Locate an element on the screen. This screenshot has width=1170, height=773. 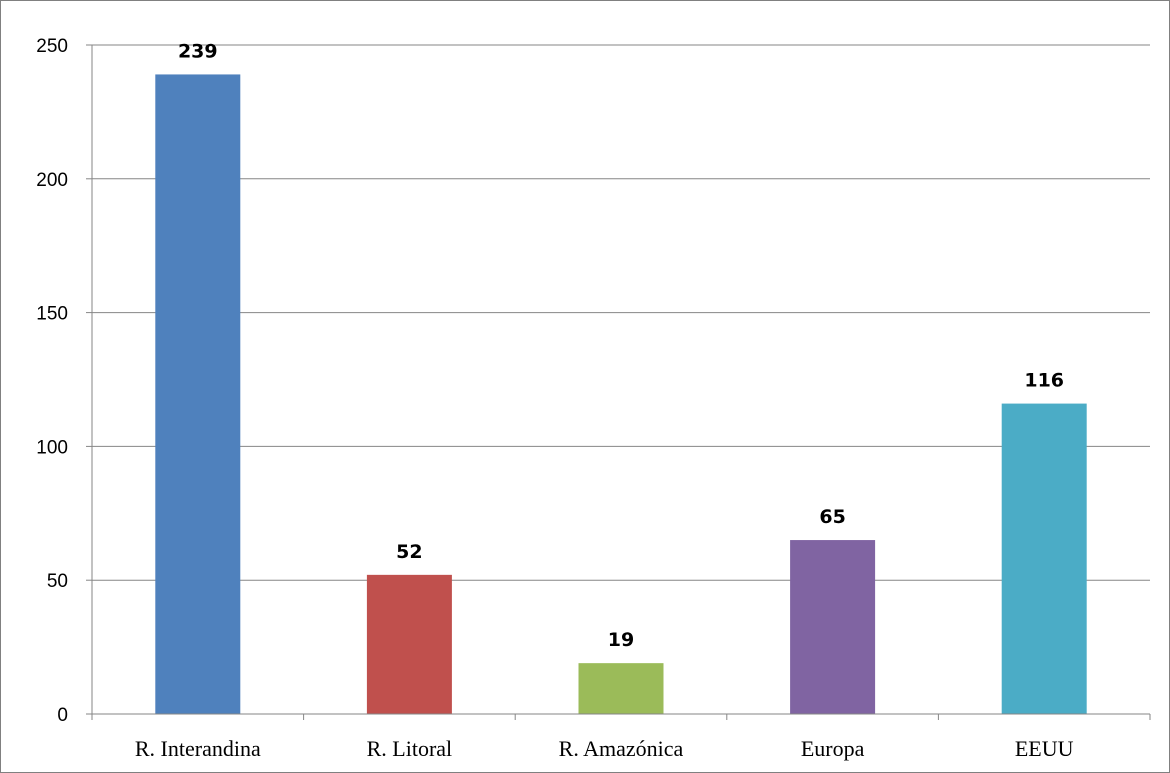
y-tick-label: 200 is located at coordinates (52, 180).